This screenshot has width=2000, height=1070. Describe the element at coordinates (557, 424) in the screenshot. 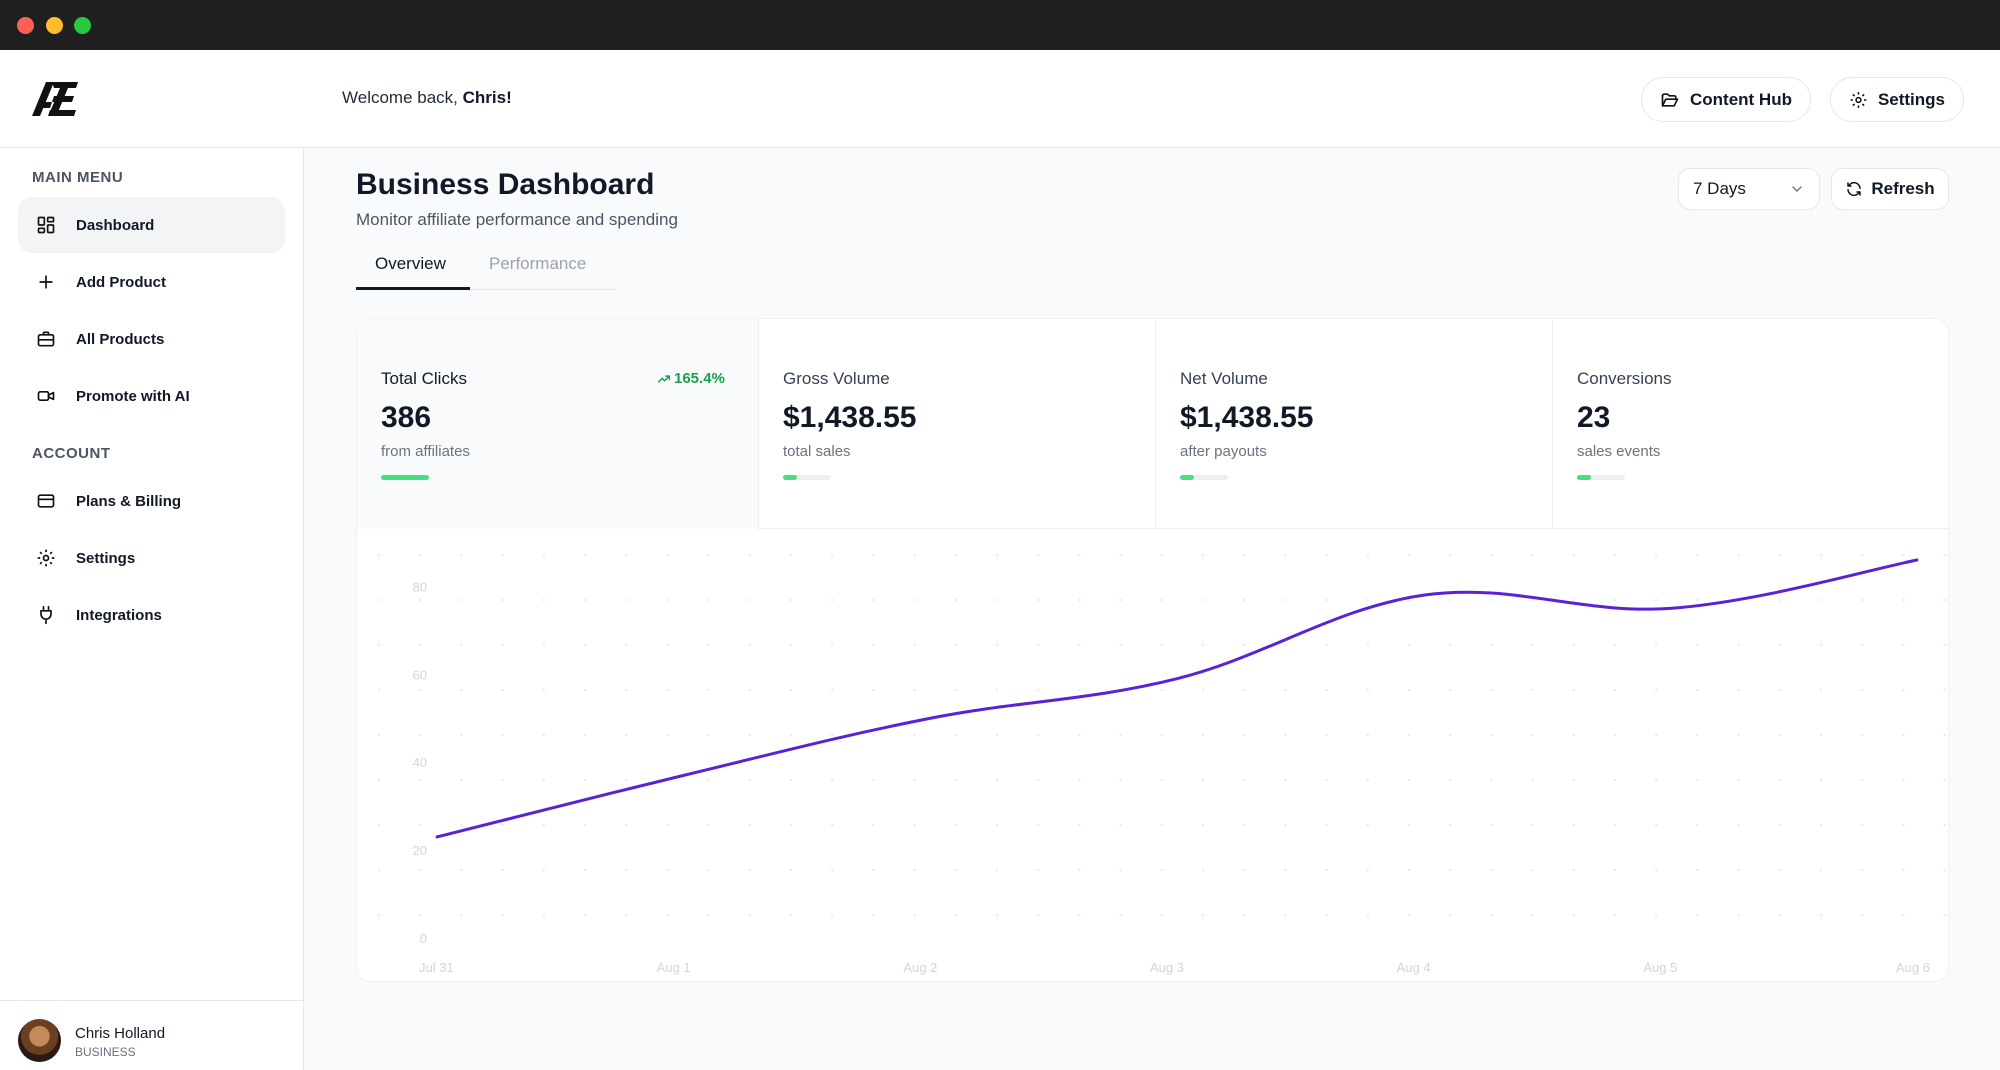

I see `stat-total-clicks: Total Clicks 165.4% 386 from affiliates` at that location.